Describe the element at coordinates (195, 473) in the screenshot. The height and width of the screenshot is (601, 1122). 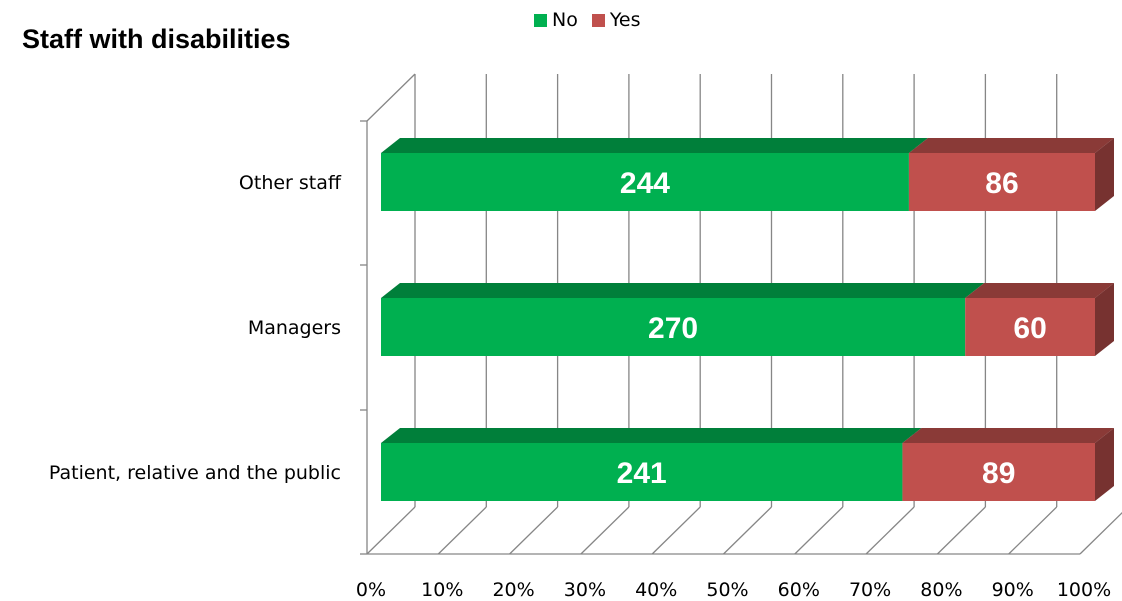
I see `category-label: Patient, relative and the public` at that location.